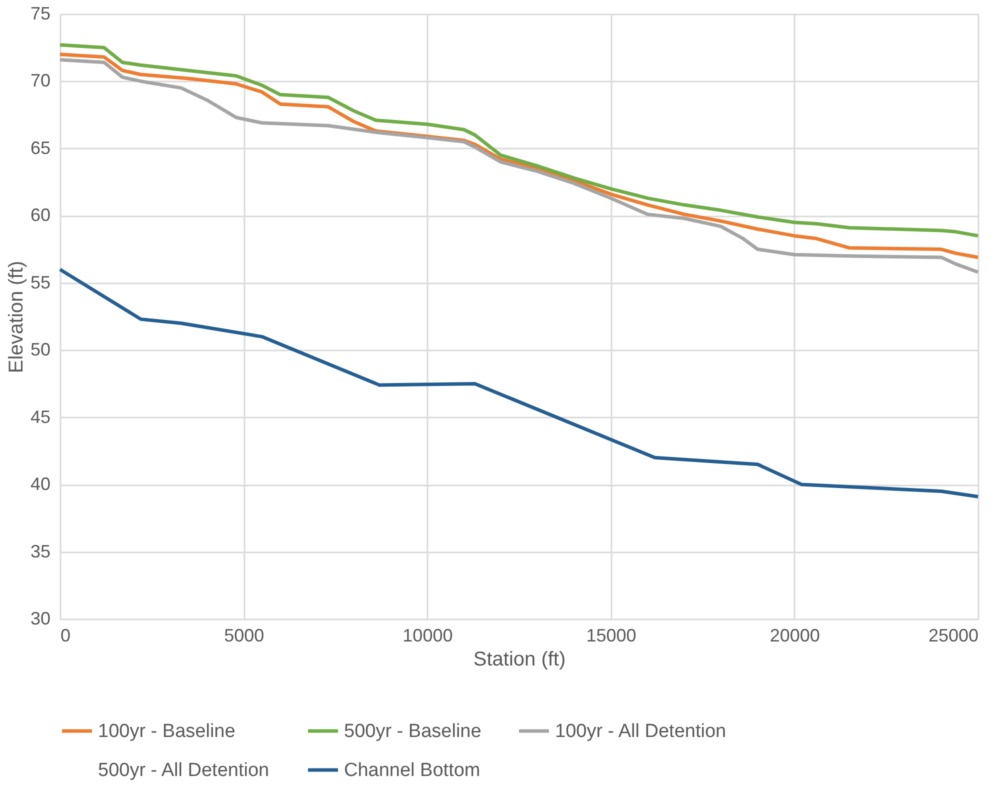 The width and height of the screenshot is (995, 793). Describe the element at coordinates (953, 636) in the screenshot. I see `x-tick-label: 25000` at that location.